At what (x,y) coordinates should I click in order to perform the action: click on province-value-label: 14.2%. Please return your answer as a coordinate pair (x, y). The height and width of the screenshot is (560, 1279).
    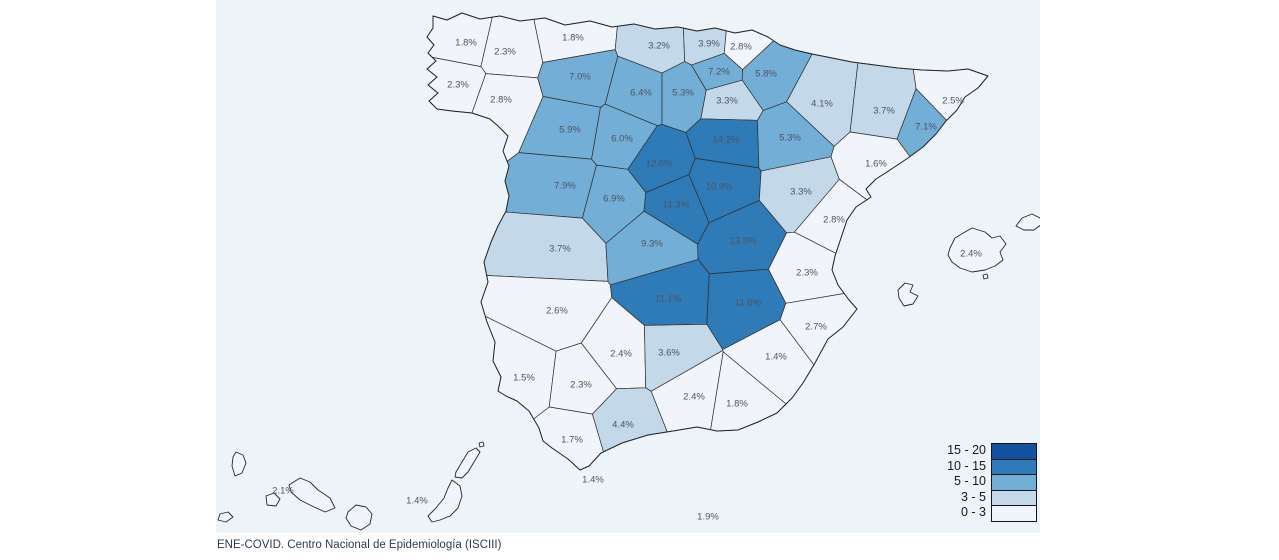
    Looking at the image, I should click on (726, 139).